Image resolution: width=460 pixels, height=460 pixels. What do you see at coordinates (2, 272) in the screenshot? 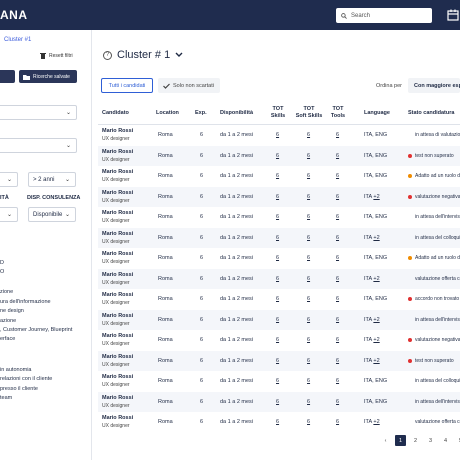
I see `sidebar-item: O` at bounding box center [2, 272].